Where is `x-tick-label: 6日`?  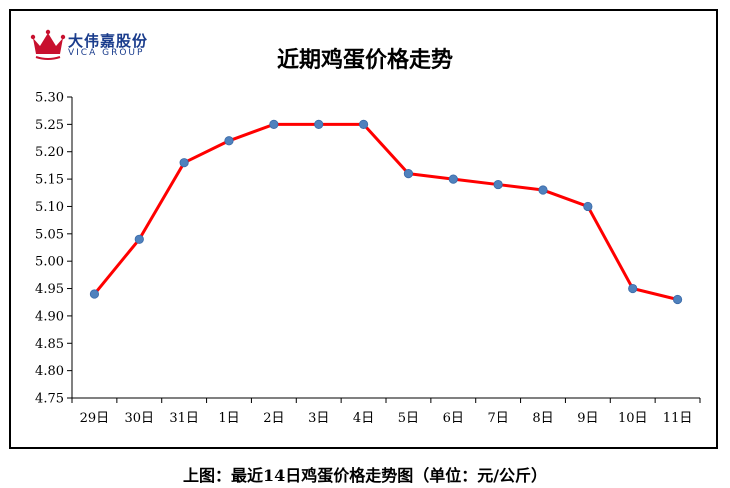 x-tick-label: 6日 is located at coordinates (453, 418).